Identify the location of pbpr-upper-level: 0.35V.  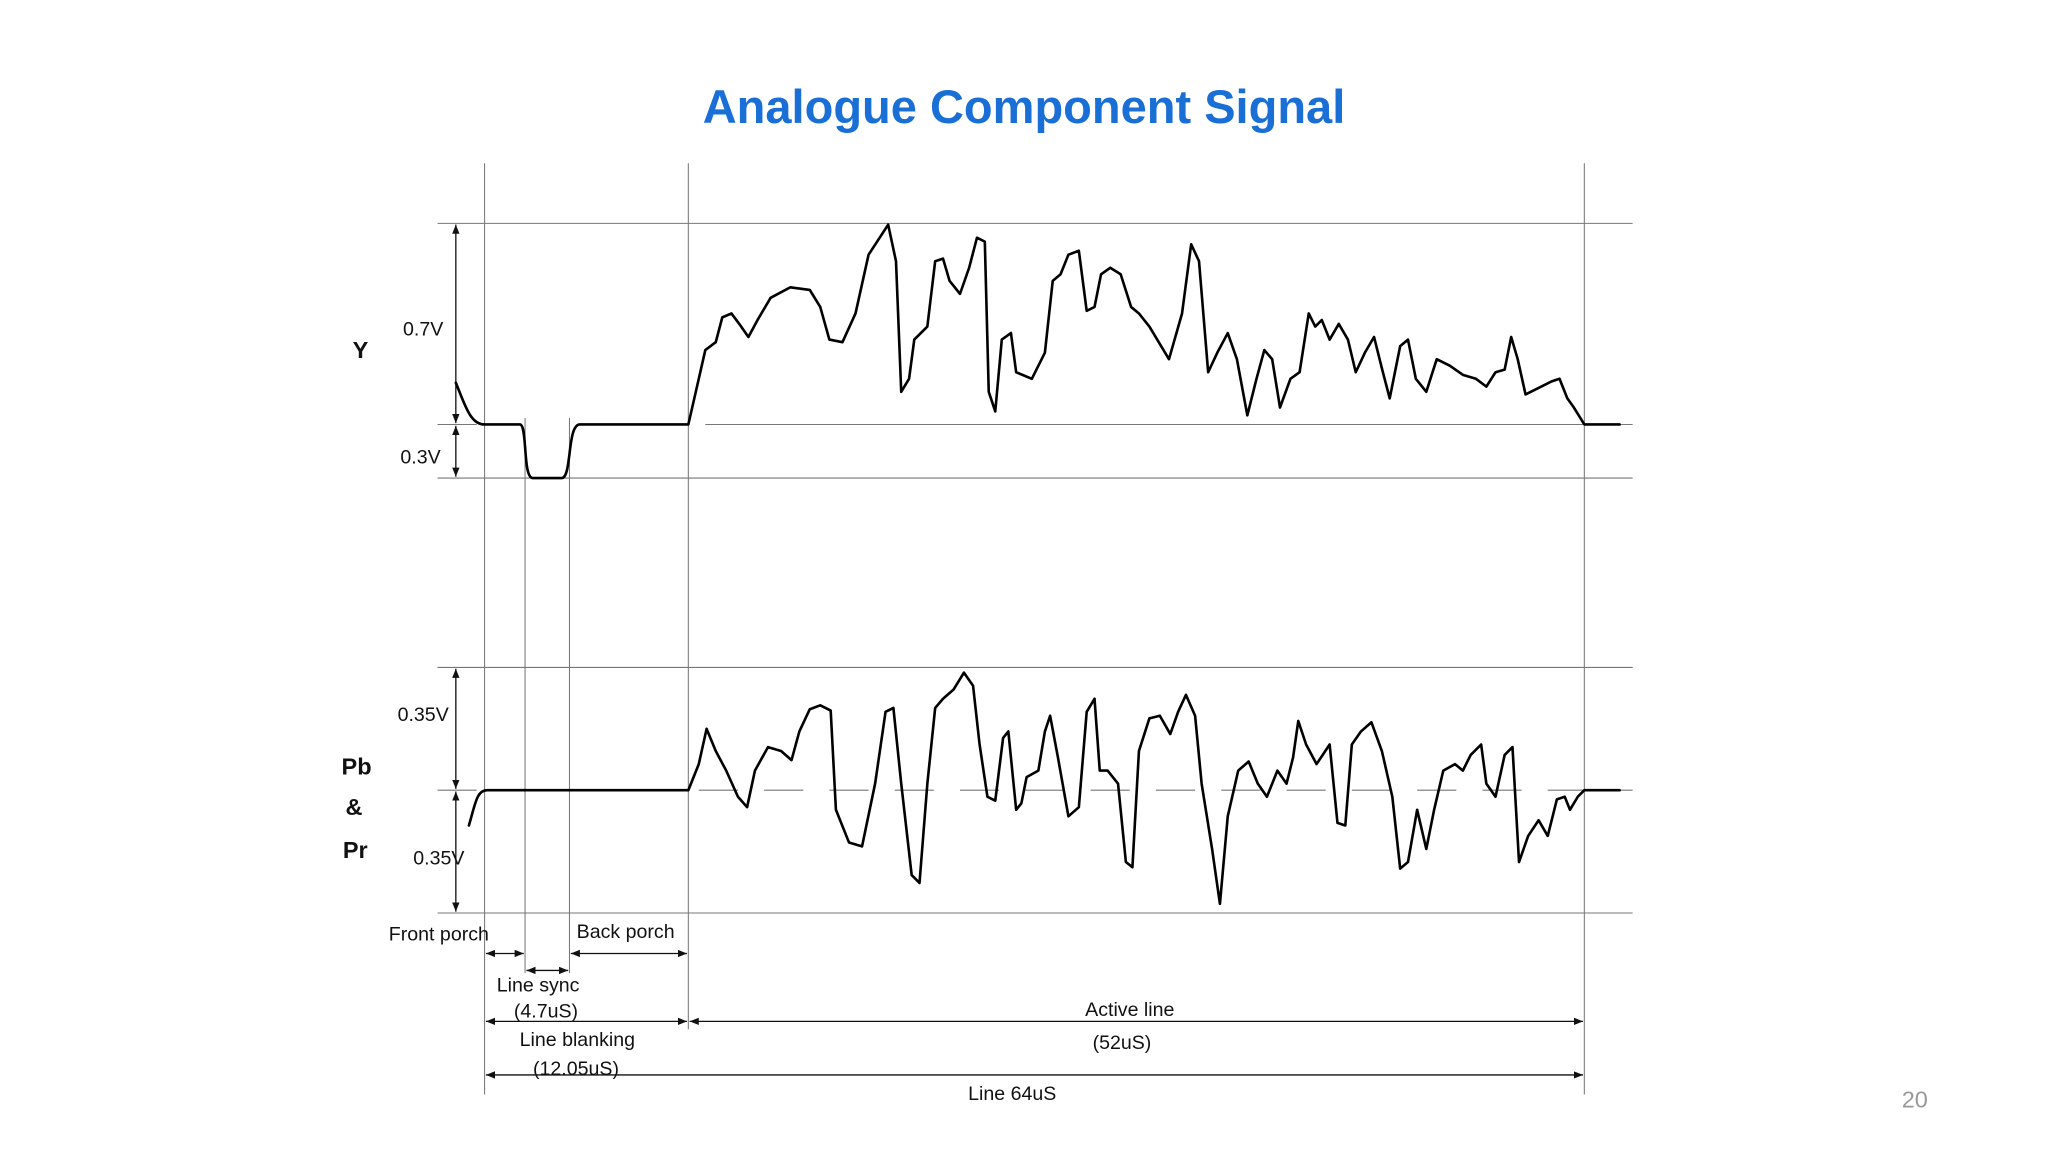
(423, 715).